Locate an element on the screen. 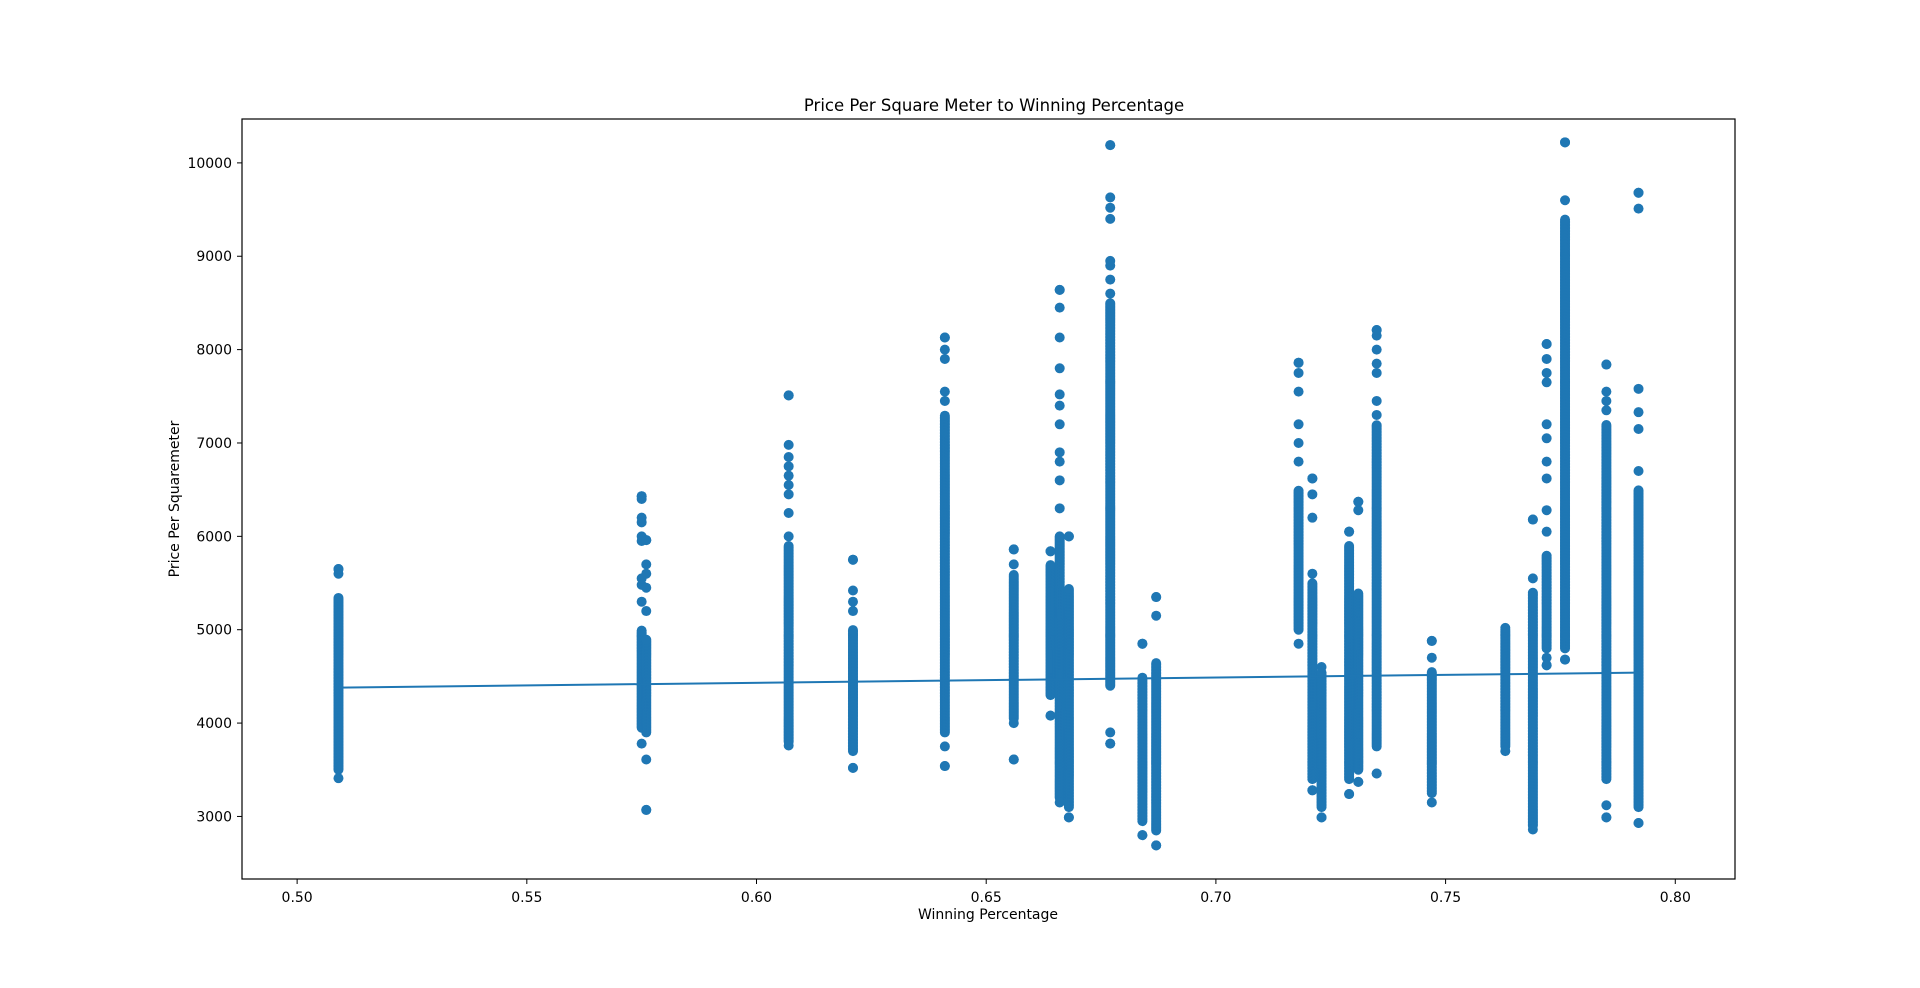  y-tick-label: 9000 is located at coordinates (214, 257).